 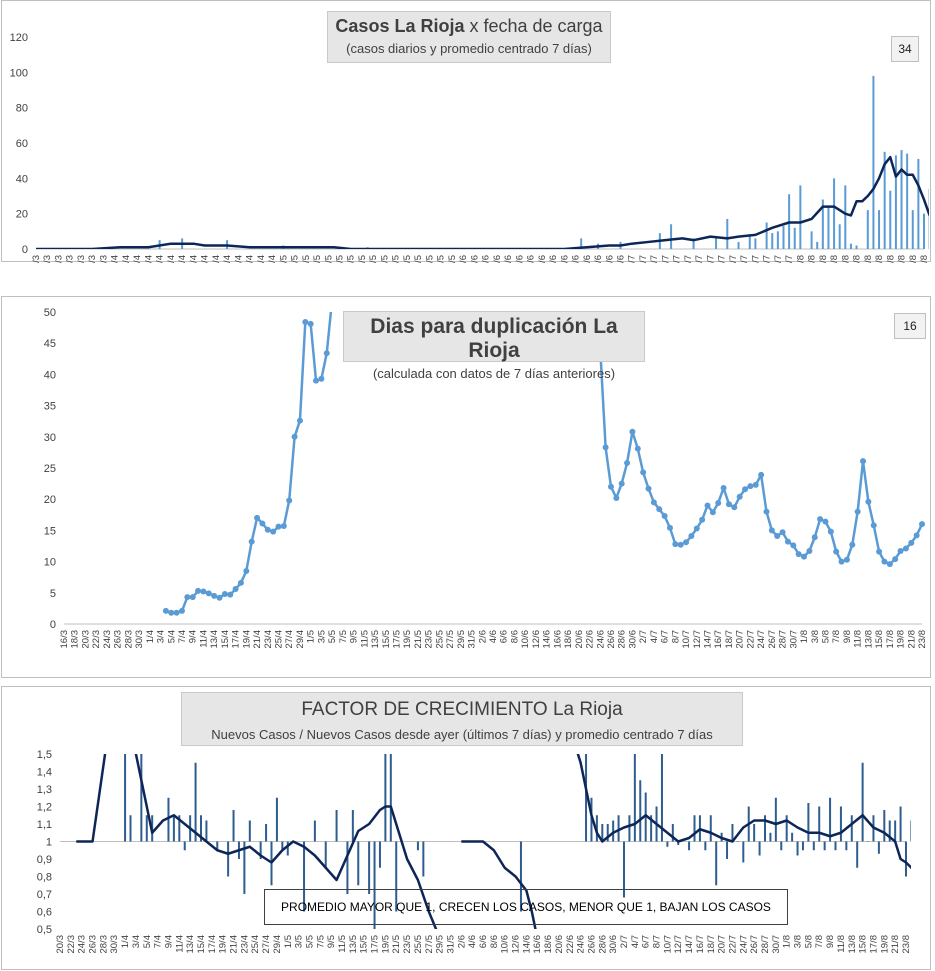 What do you see at coordinates (732, 944) in the screenshot?
I see `factor-xtick-label: 22/7` at bounding box center [732, 944].